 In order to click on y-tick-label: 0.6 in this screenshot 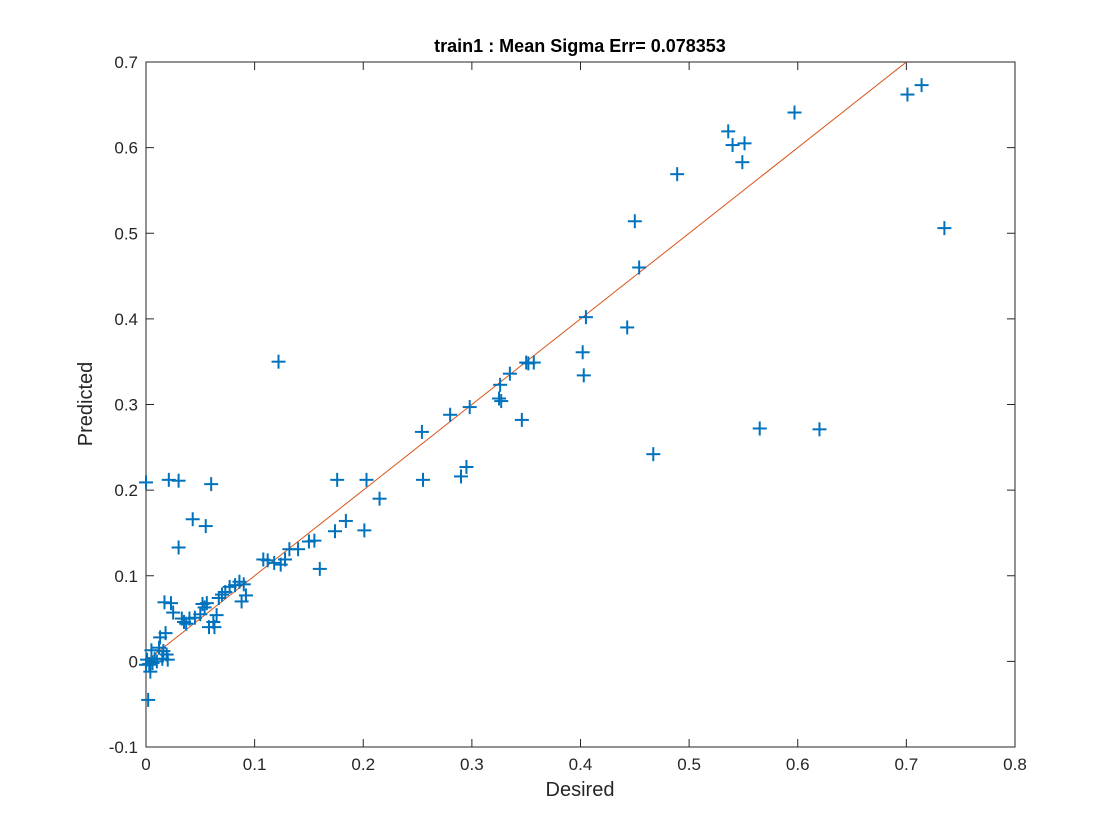, I will do `click(126, 148)`.